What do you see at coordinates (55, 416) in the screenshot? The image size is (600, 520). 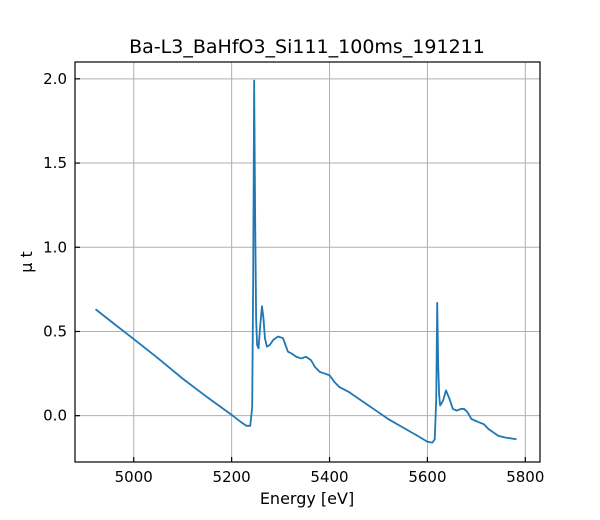 I see `y-tick-label: 0.0` at bounding box center [55, 416].